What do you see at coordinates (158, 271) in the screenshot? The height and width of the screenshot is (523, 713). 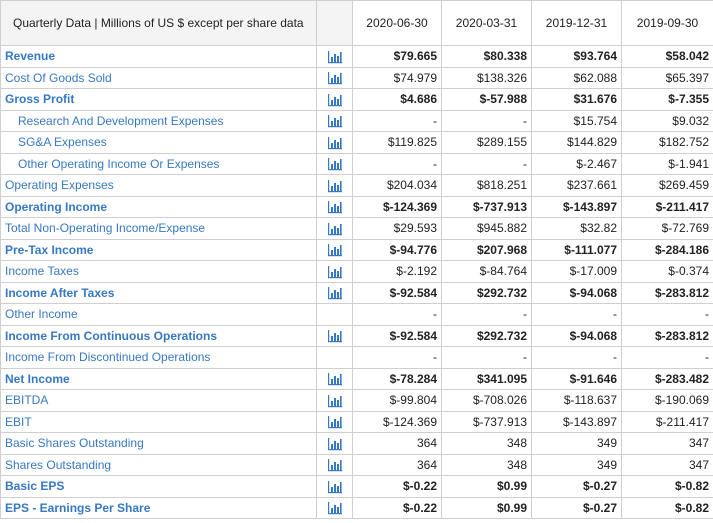 I see `row-label-link: Income Taxes` at bounding box center [158, 271].